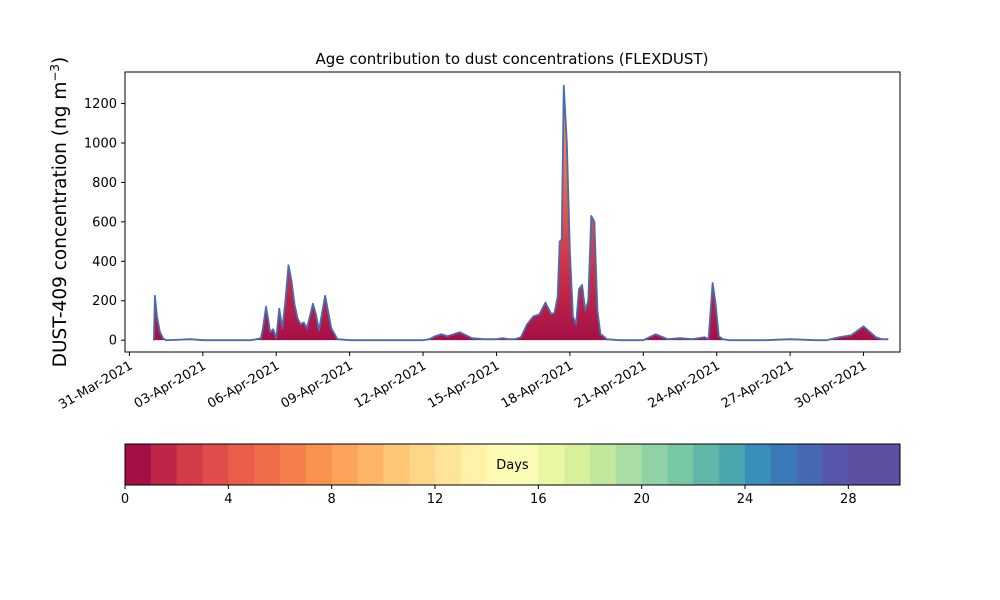  What do you see at coordinates (538, 499) in the screenshot?
I see `colorbar-tick-label-16: 16` at bounding box center [538, 499].